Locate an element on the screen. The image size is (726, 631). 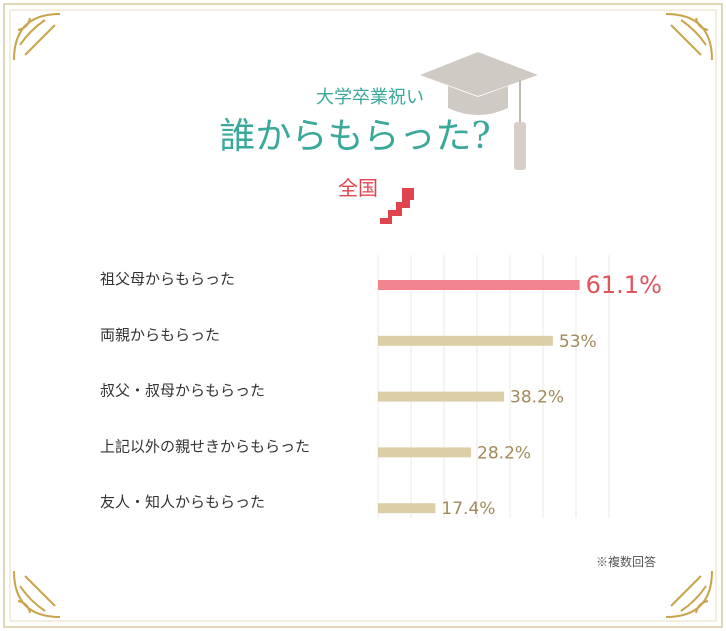
value-label: 28.2% is located at coordinates (504, 453).